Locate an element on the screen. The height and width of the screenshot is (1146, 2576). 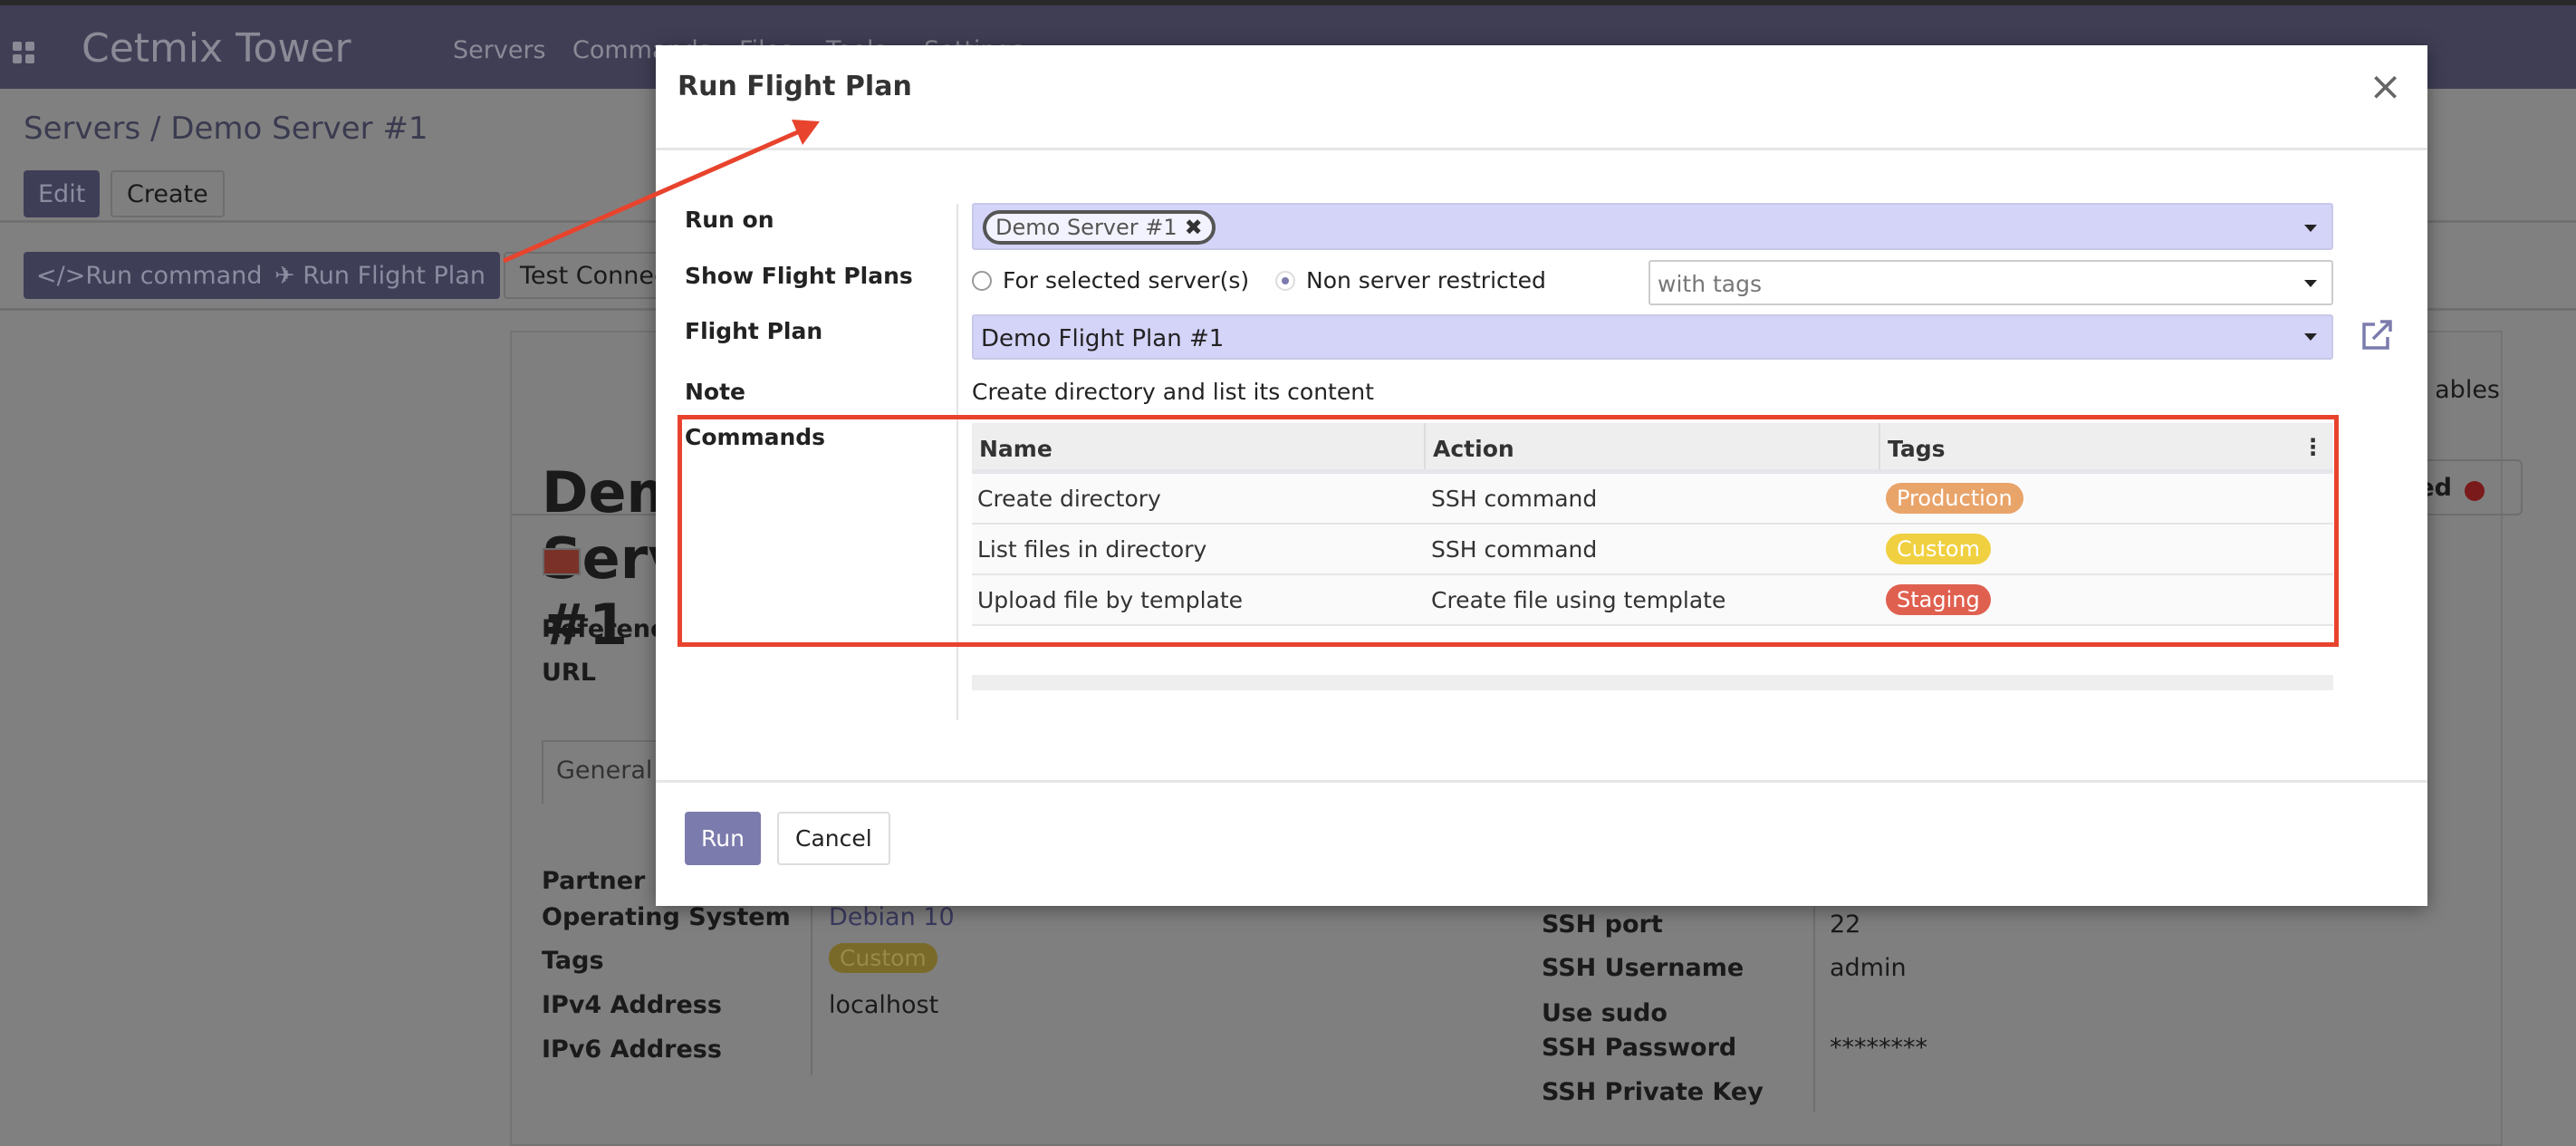
cancel-button: Cancel is located at coordinates (833, 838).